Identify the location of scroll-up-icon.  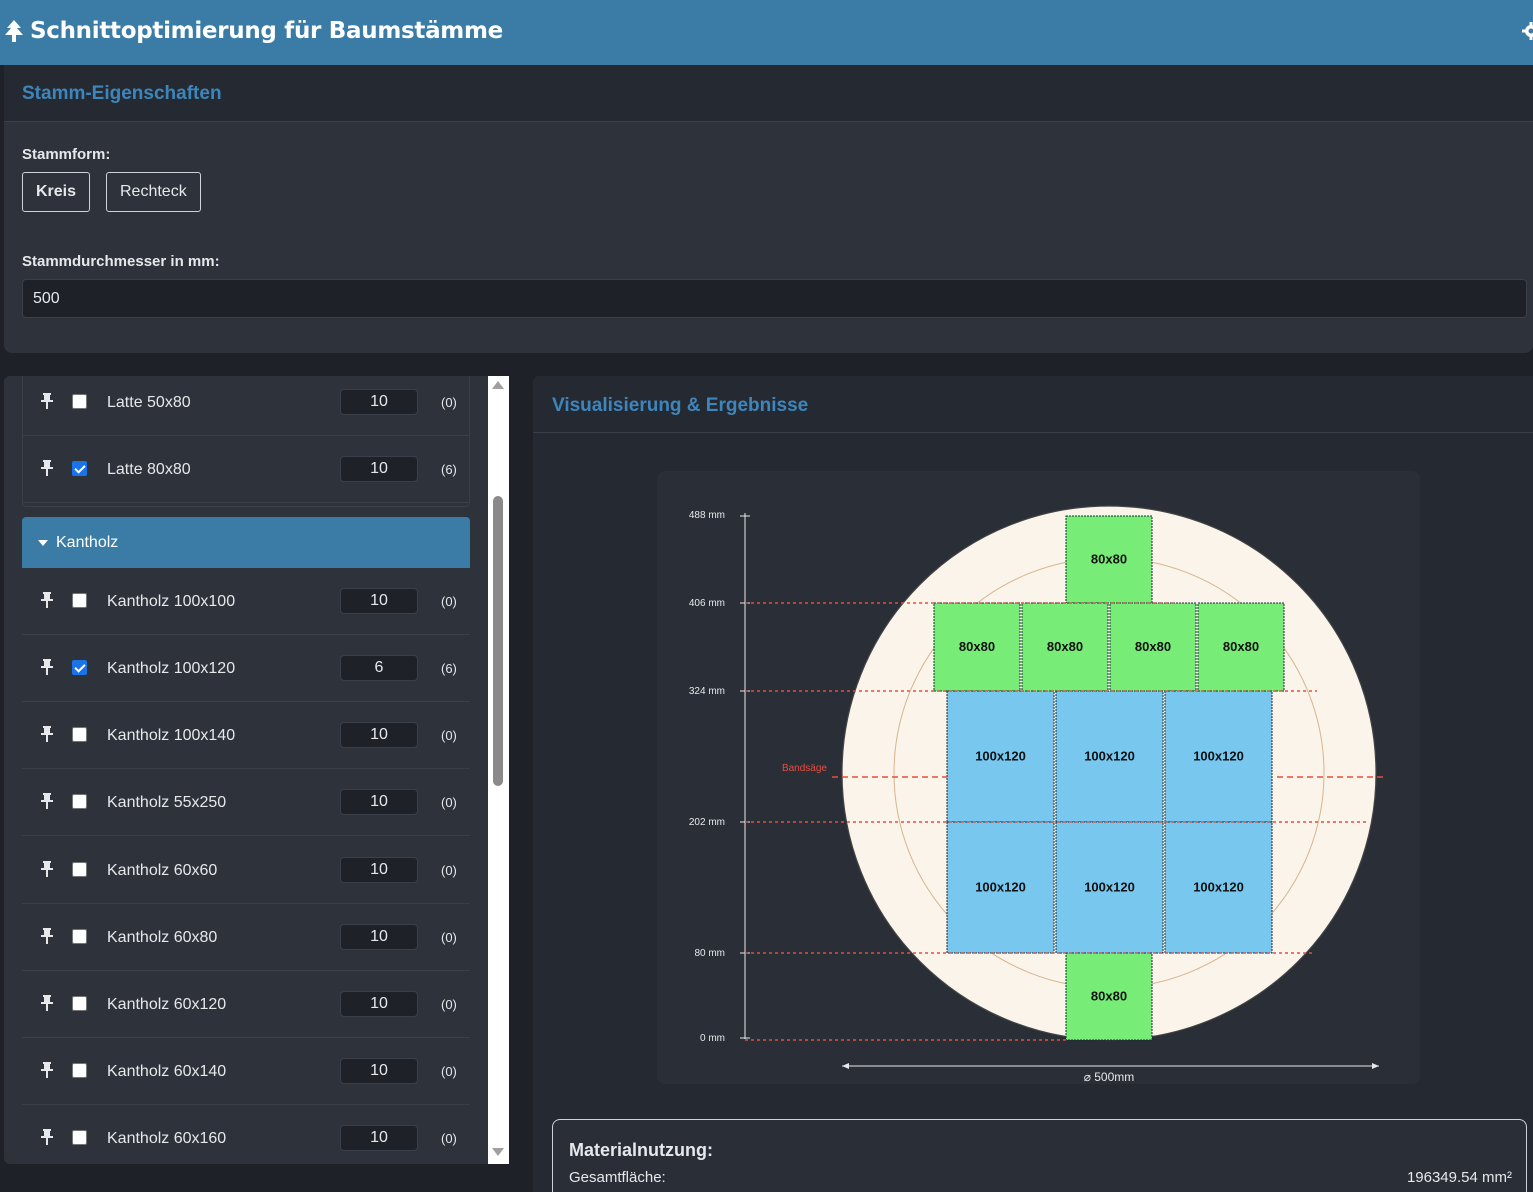
(498, 385).